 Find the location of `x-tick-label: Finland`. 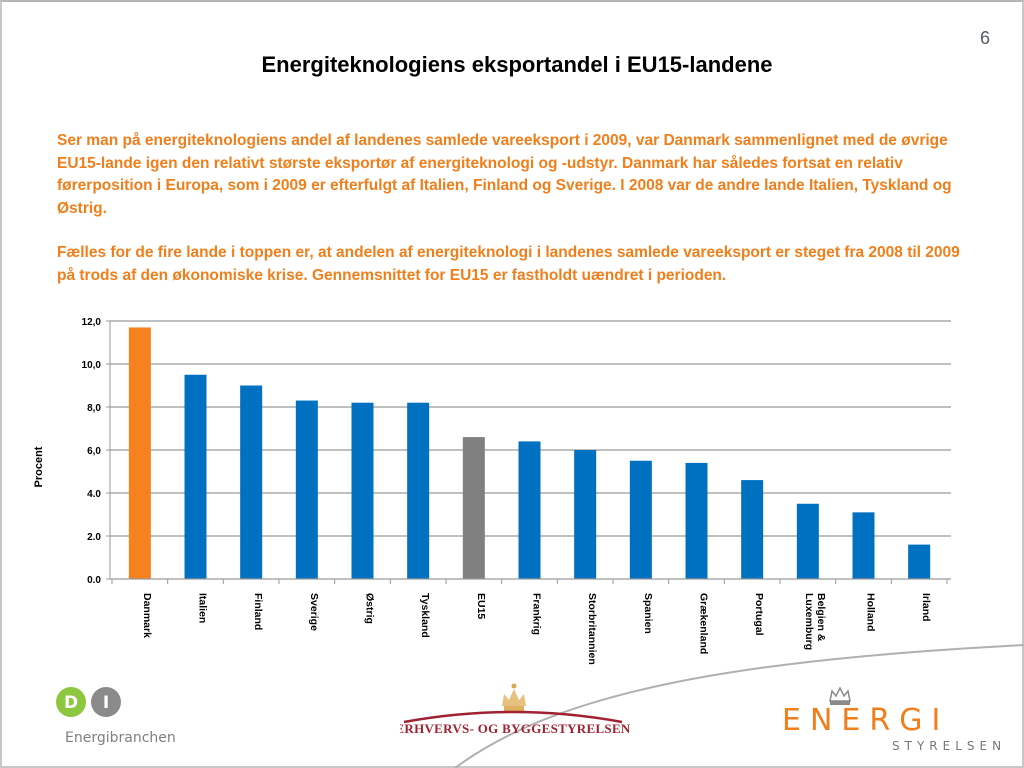

x-tick-label: Finland is located at coordinates (258, 611).